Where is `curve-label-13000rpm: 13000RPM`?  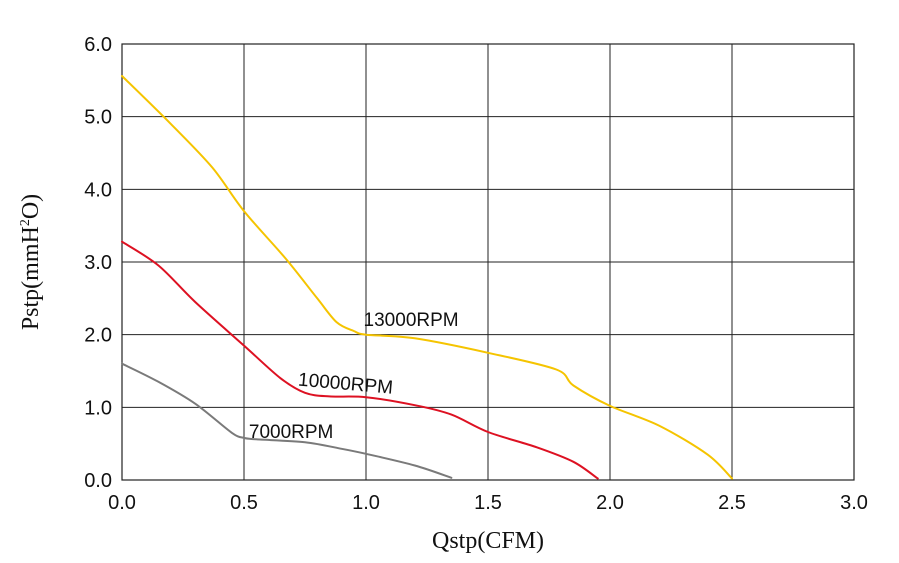
curve-label-13000rpm: 13000RPM is located at coordinates (411, 320).